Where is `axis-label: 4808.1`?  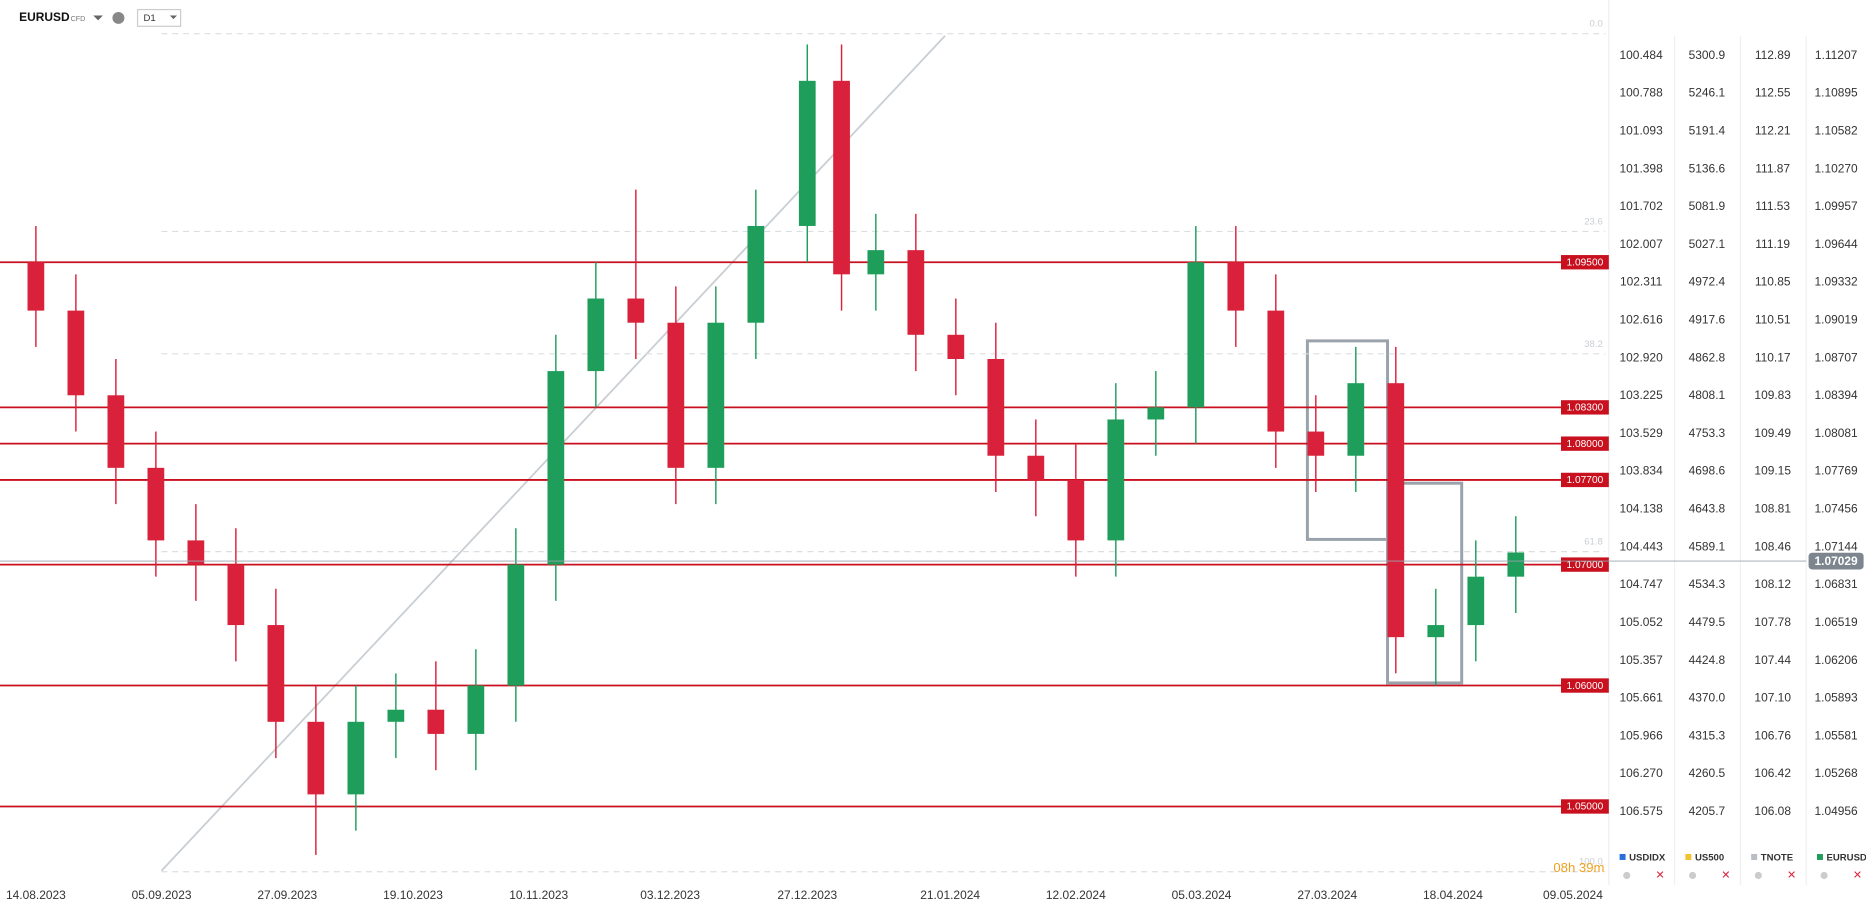 axis-label: 4808.1 is located at coordinates (1707, 395).